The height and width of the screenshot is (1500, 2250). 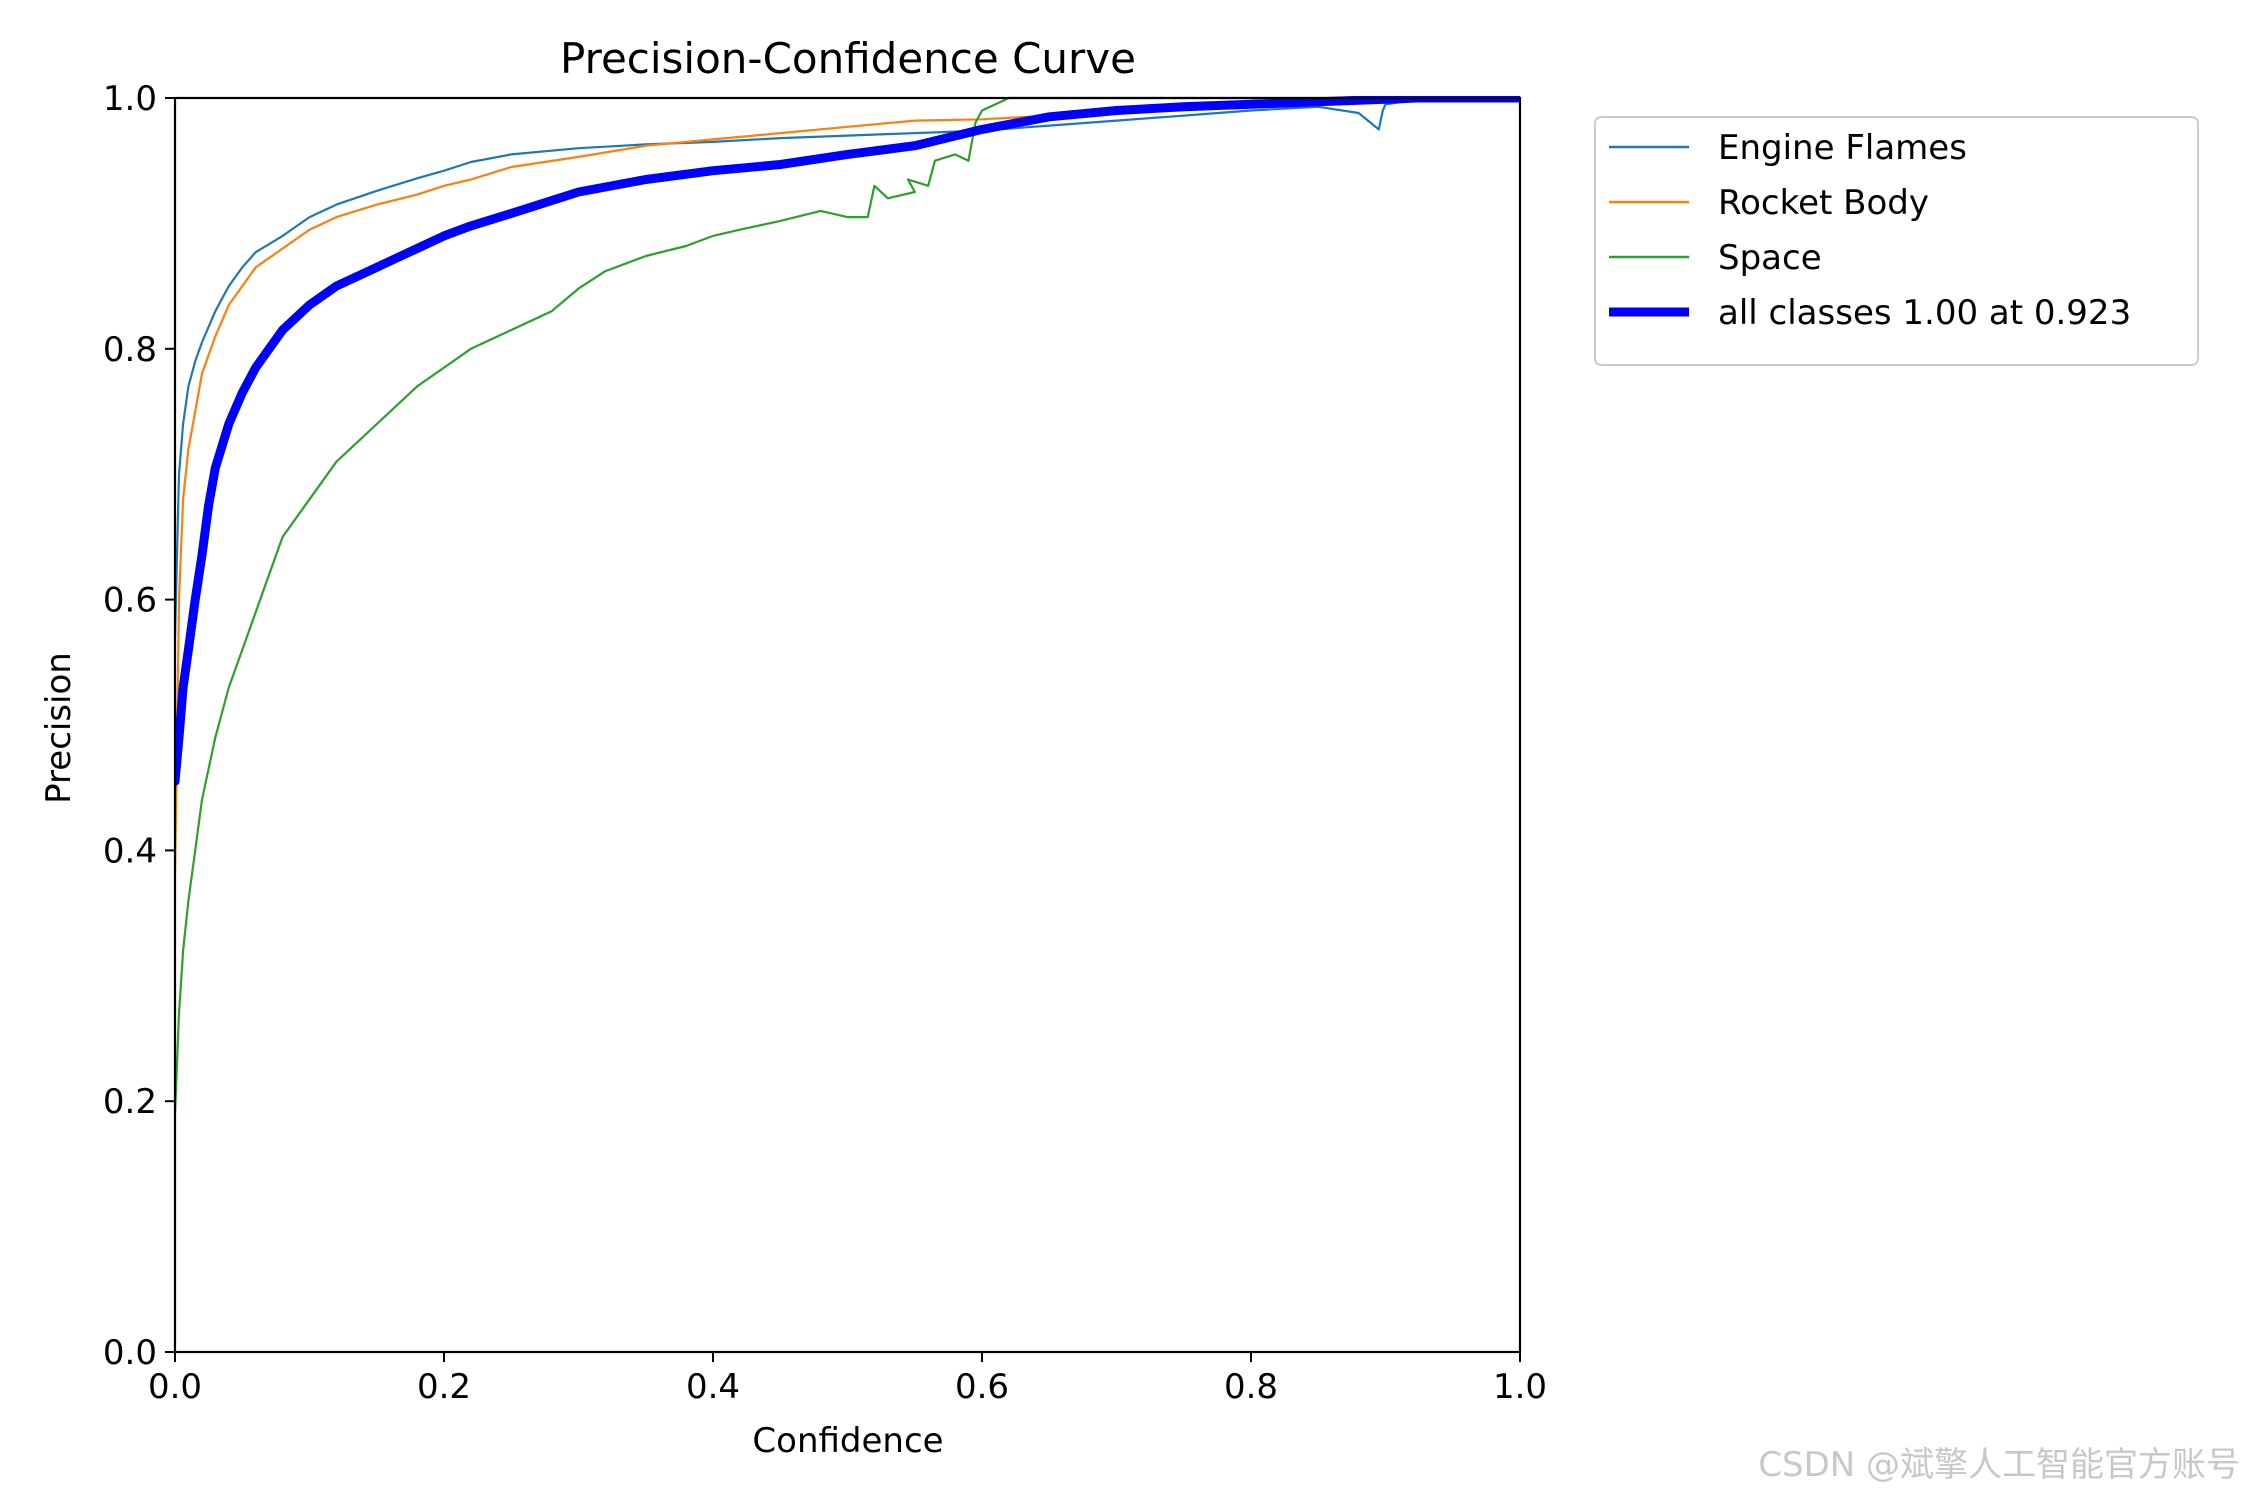 I want to click on legend-label: all classes 1.00 at 0.923, so click(x=1924, y=313).